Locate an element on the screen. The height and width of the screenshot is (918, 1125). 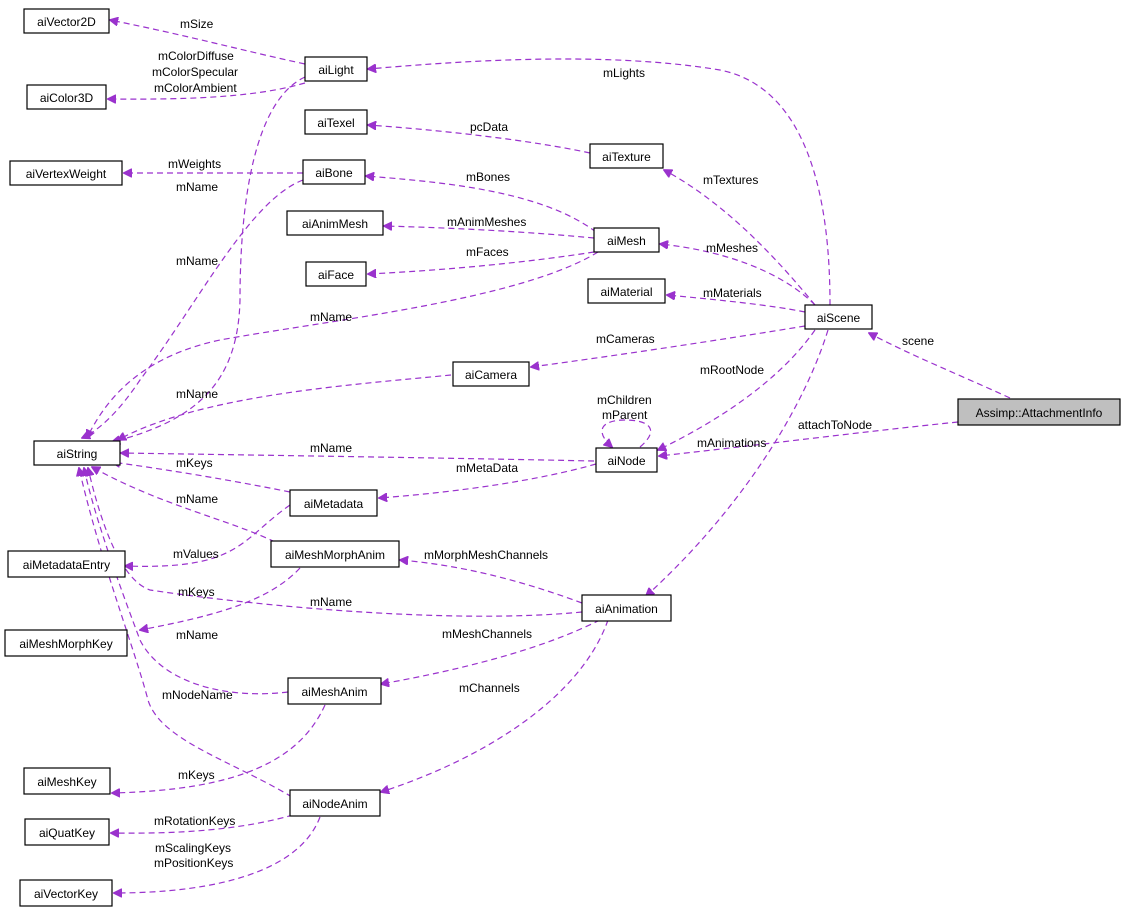
node-aimeshmorphkey: aiMeshMorphKey is located at coordinates (66, 643).